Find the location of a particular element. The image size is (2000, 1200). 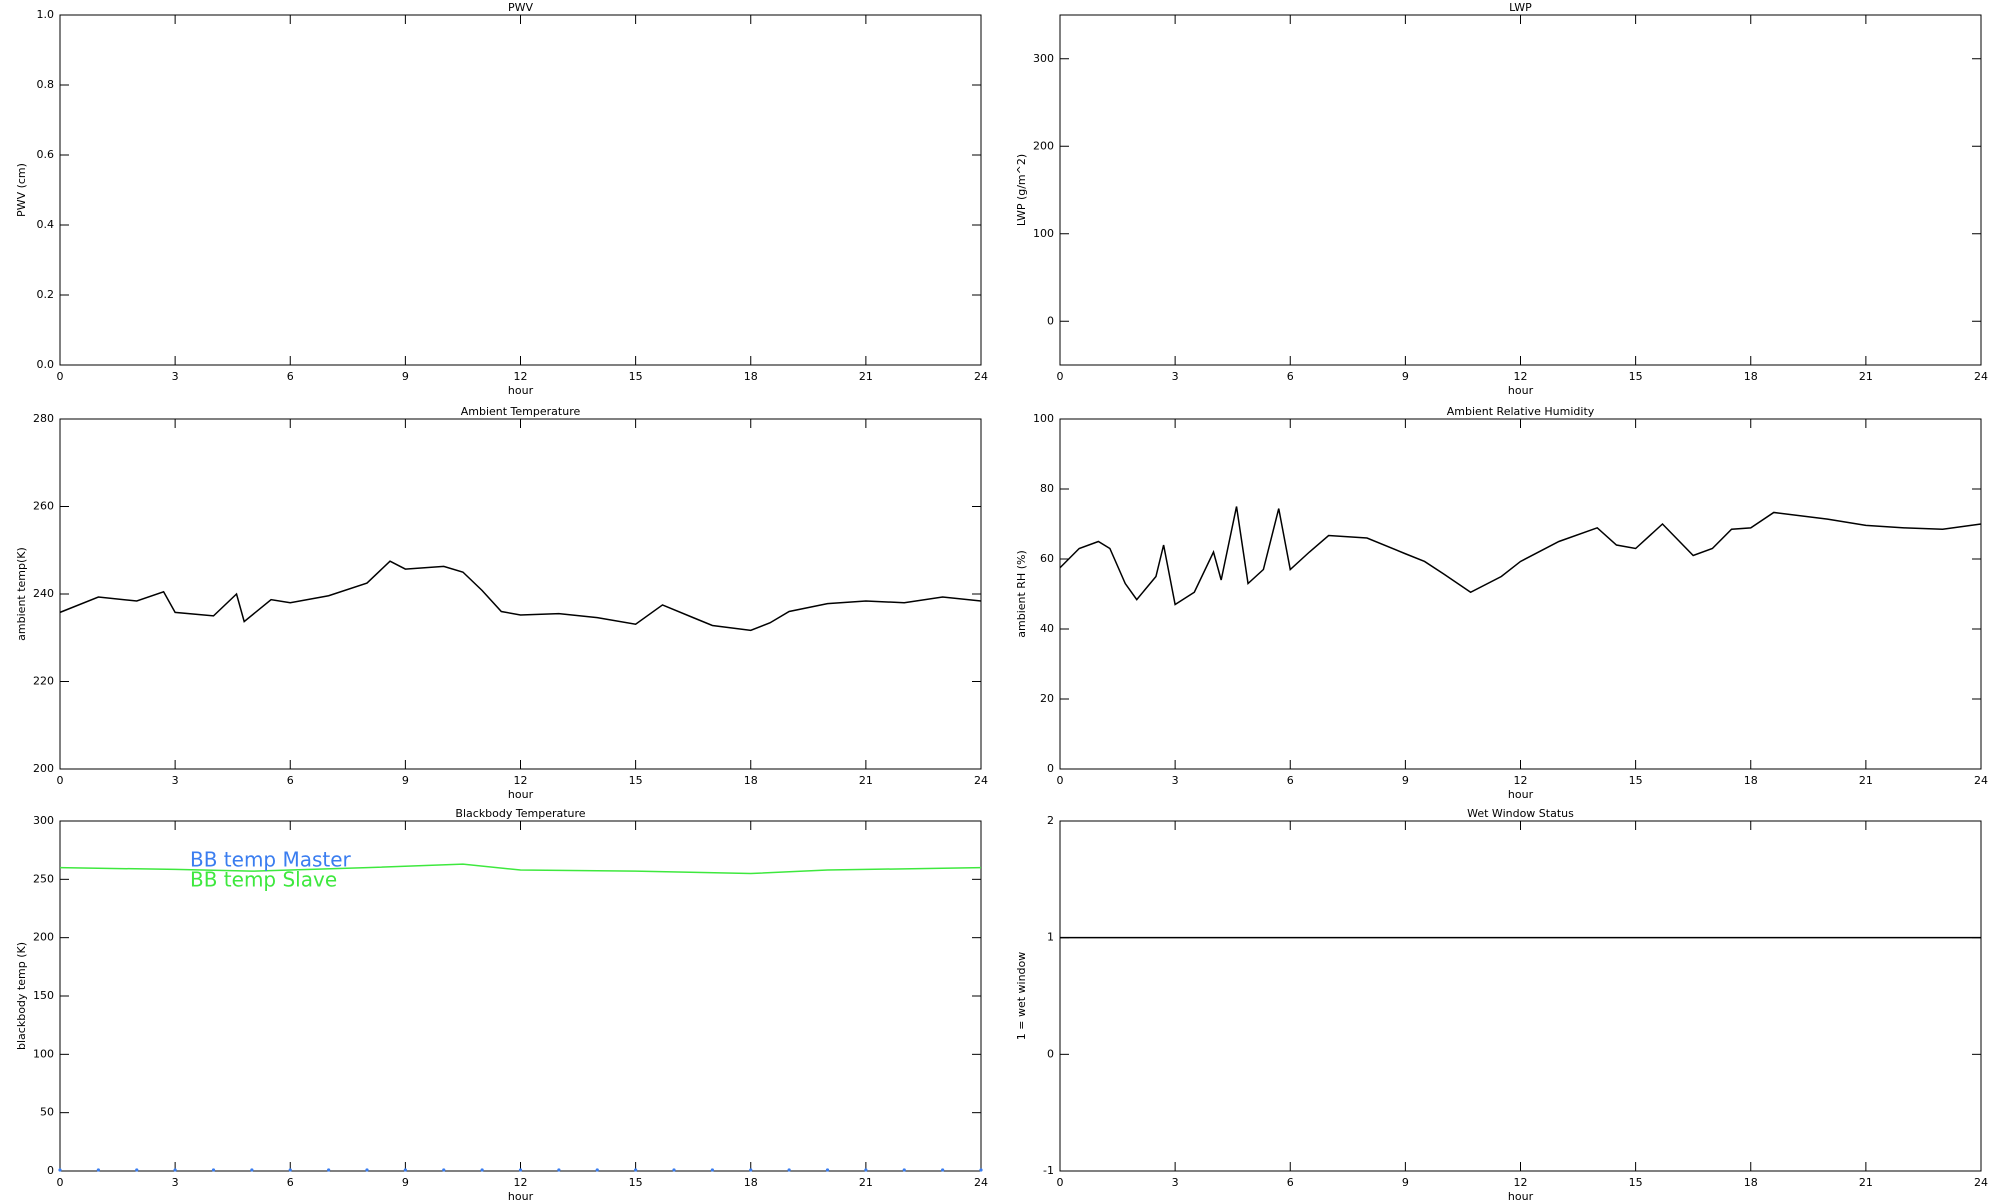

y-tick-label: 300 is located at coordinates (43, 820).